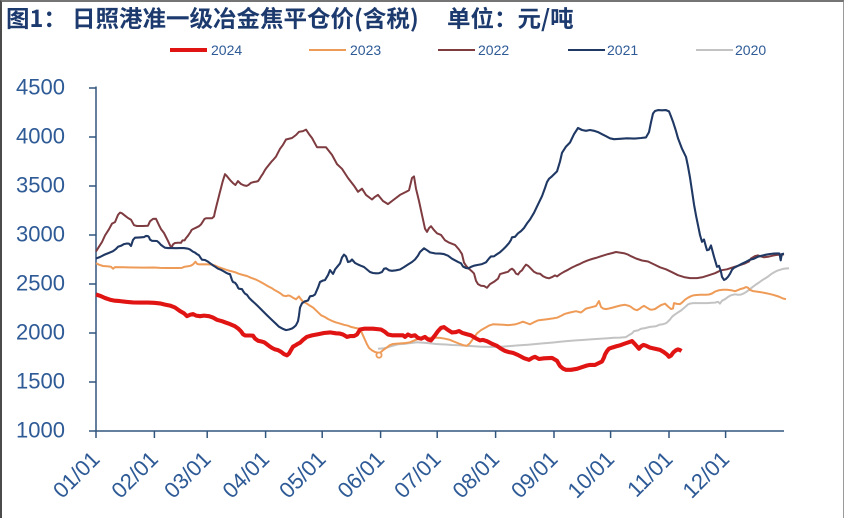 The height and width of the screenshot is (520, 844). Describe the element at coordinates (417, 474) in the screenshot. I see `svg-text: 07/01` at that location.